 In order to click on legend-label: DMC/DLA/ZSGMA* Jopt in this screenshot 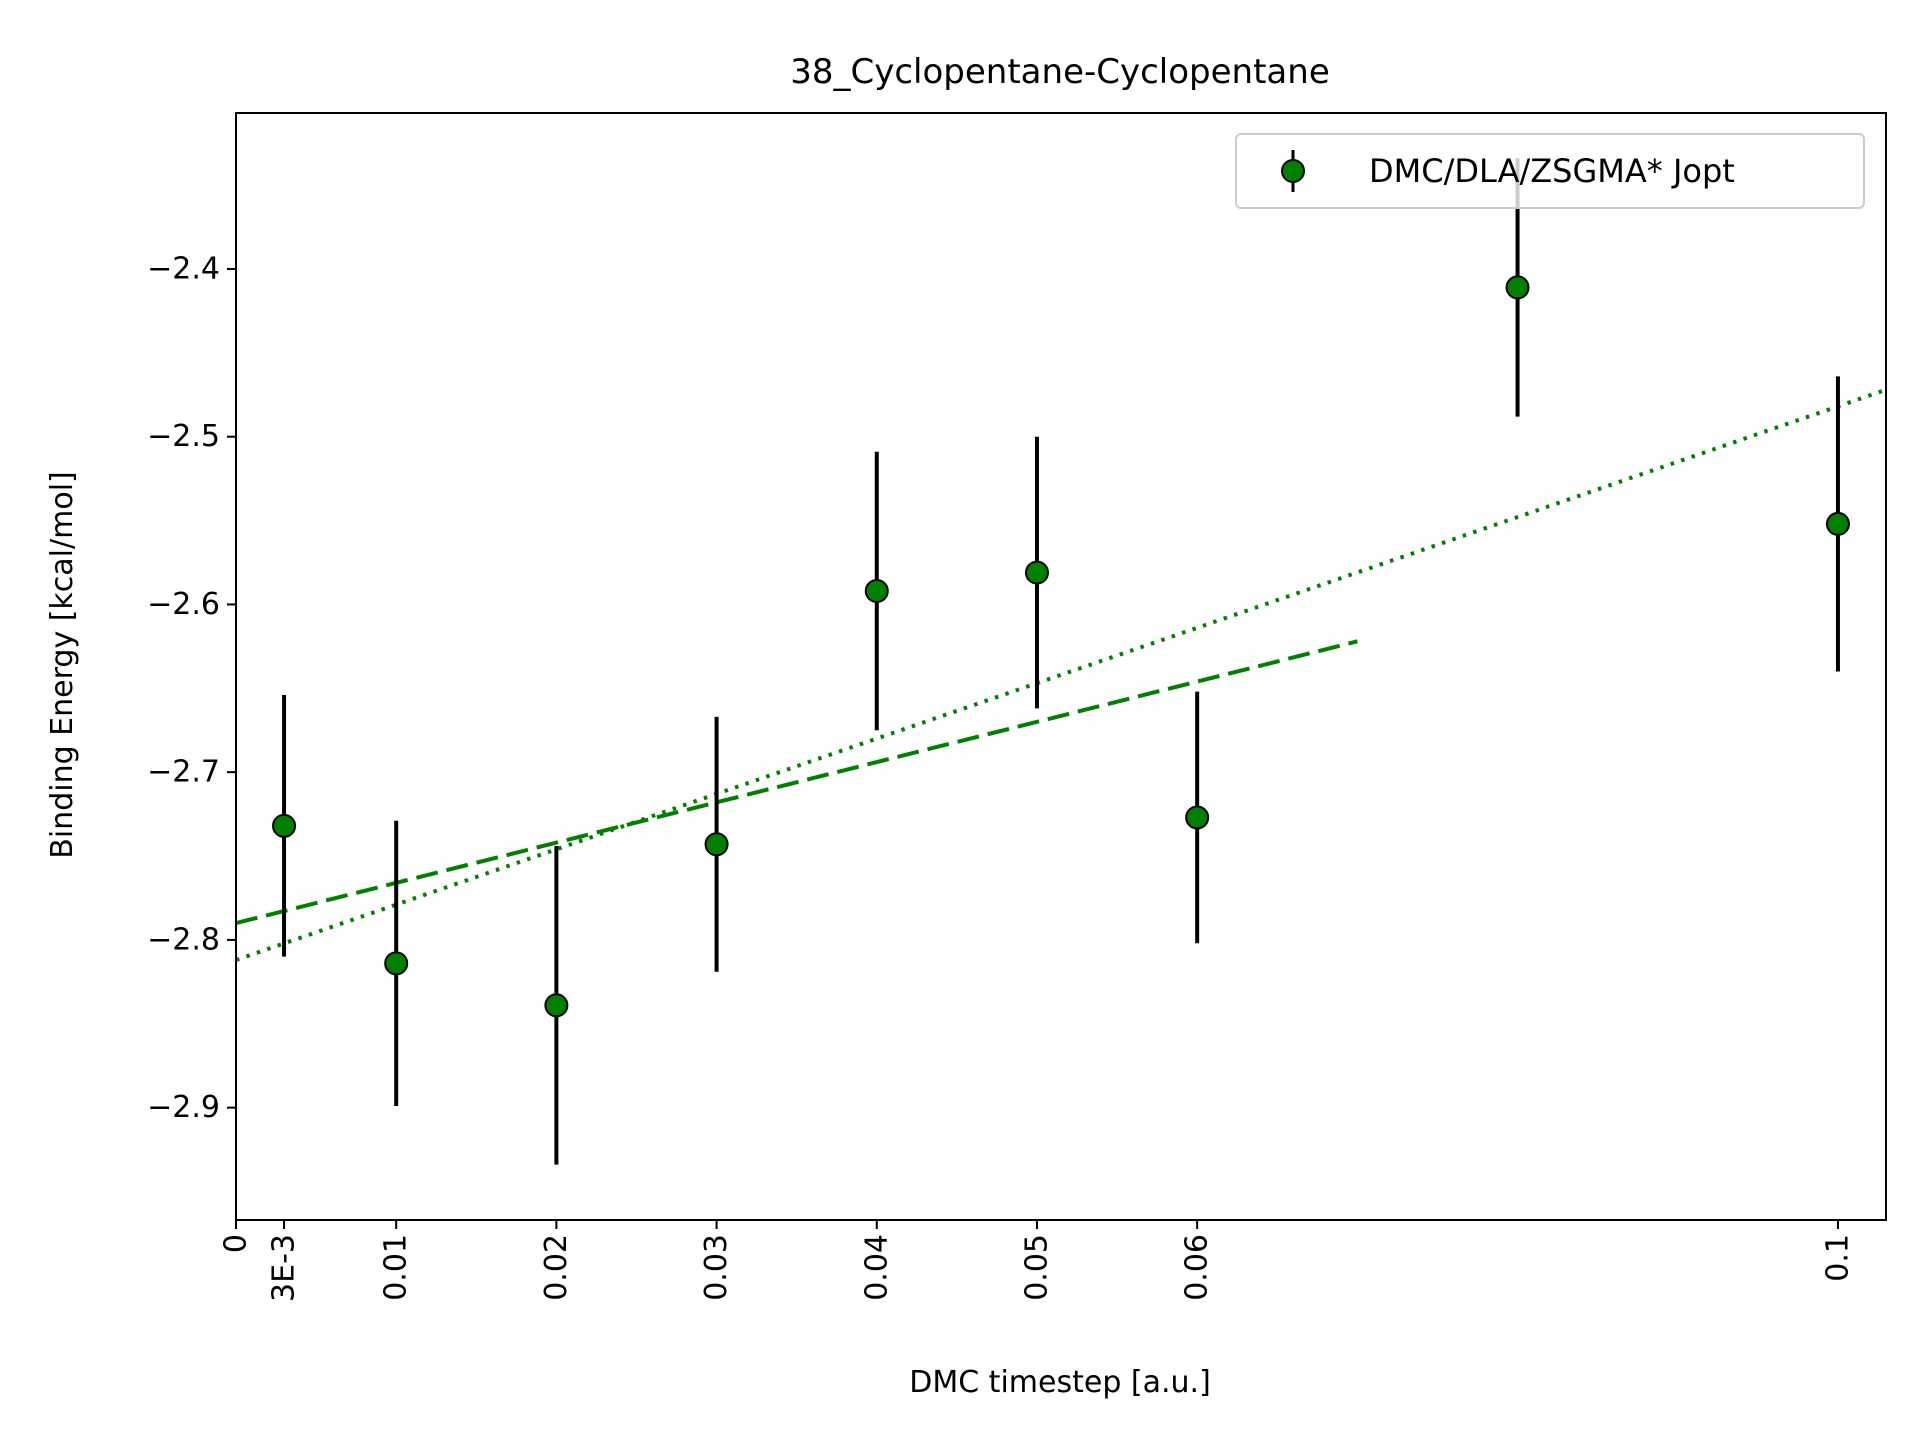, I will do `click(1552, 171)`.